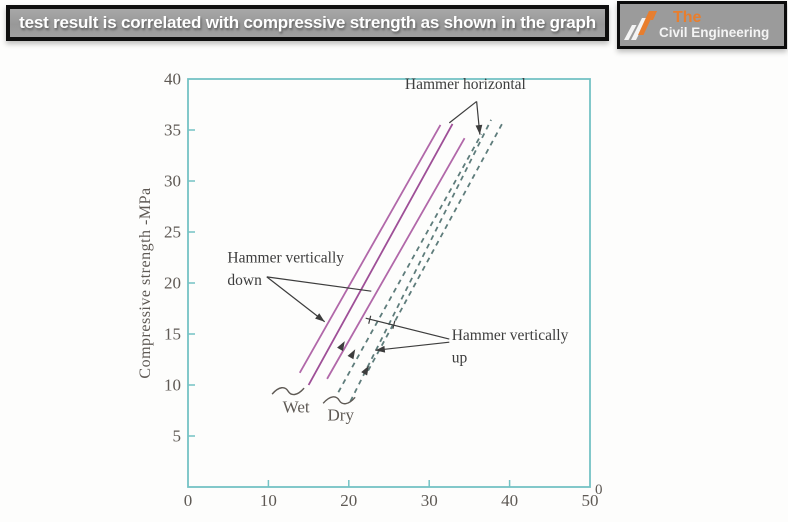 Image resolution: width=788 pixels, height=522 pixels. Describe the element at coordinates (599, 490) in the screenshot. I see `right-origin-label: 0` at that location.